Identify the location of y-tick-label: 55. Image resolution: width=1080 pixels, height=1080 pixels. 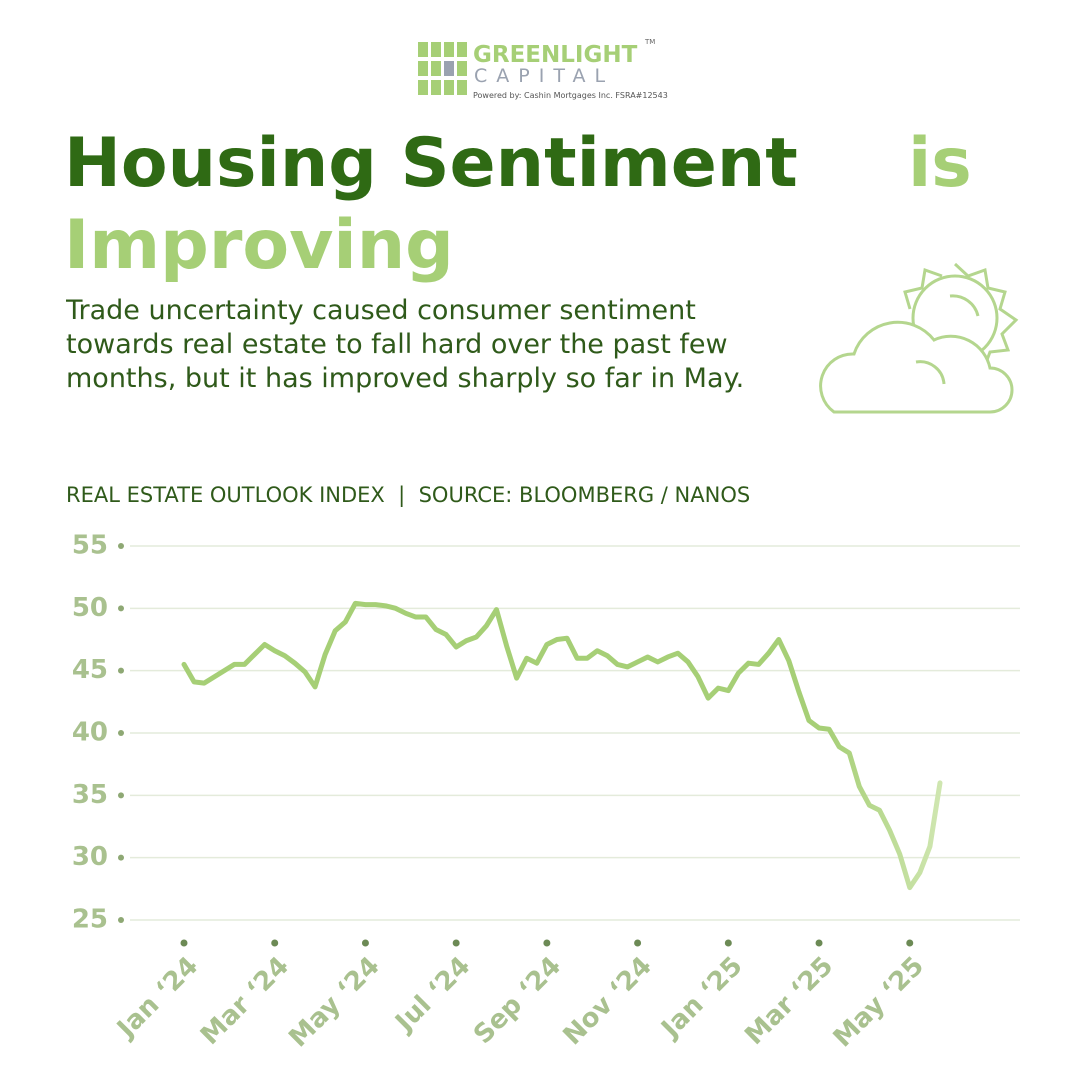
(90, 546).